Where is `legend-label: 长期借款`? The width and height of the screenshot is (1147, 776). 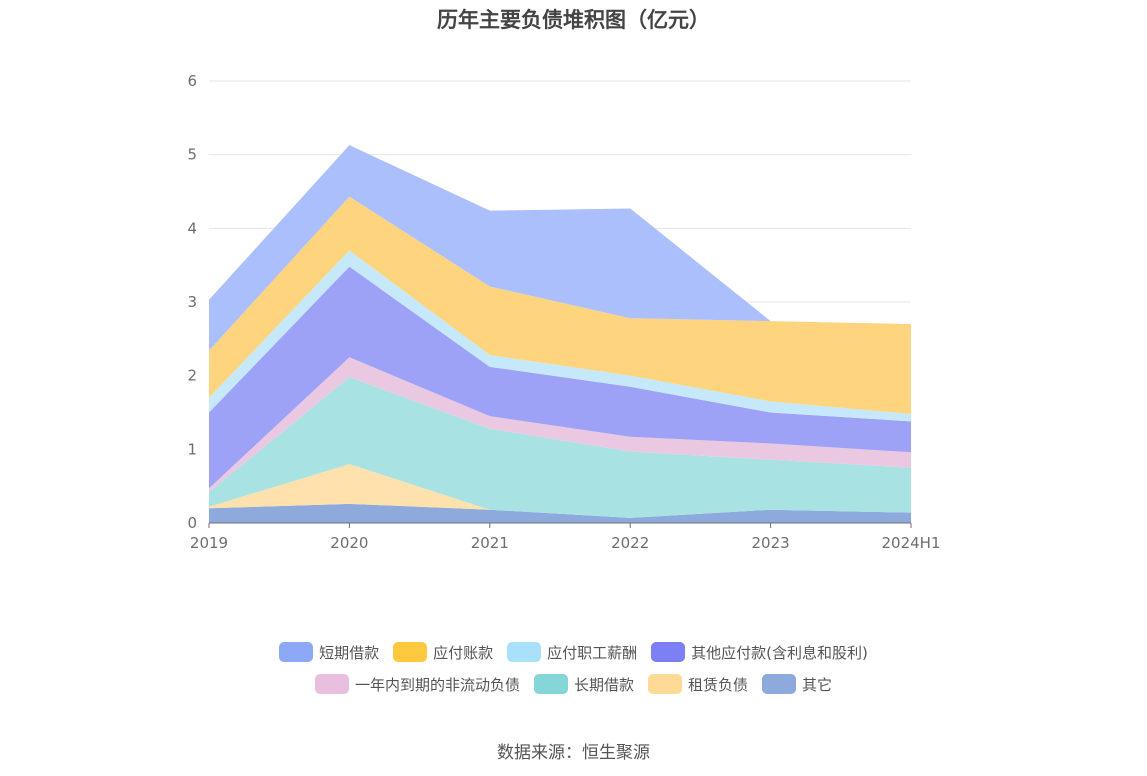 legend-label: 长期借款 is located at coordinates (603, 684).